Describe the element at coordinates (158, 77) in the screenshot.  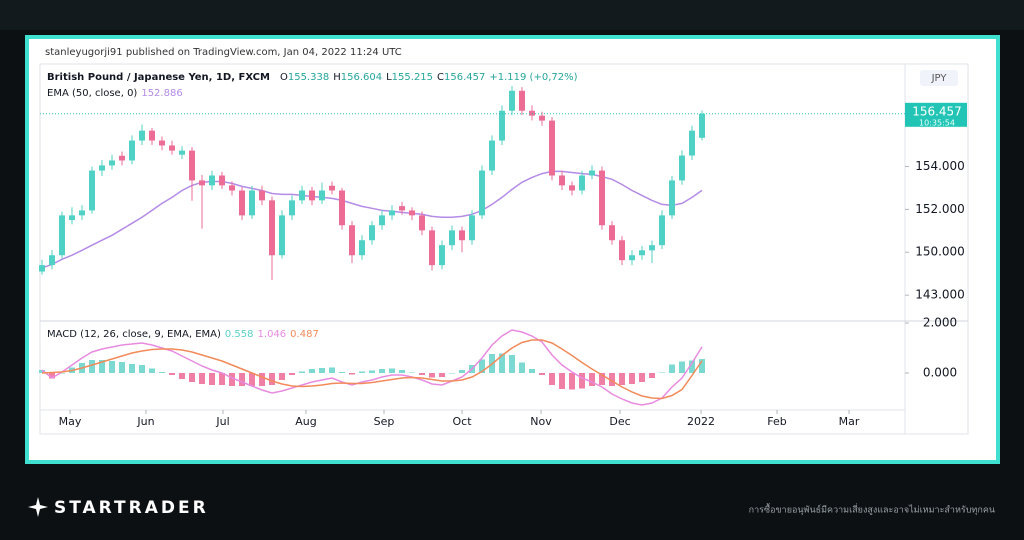
I see `symbol-title: British Pound / Japanese Yen, 1D, FXCM` at that location.